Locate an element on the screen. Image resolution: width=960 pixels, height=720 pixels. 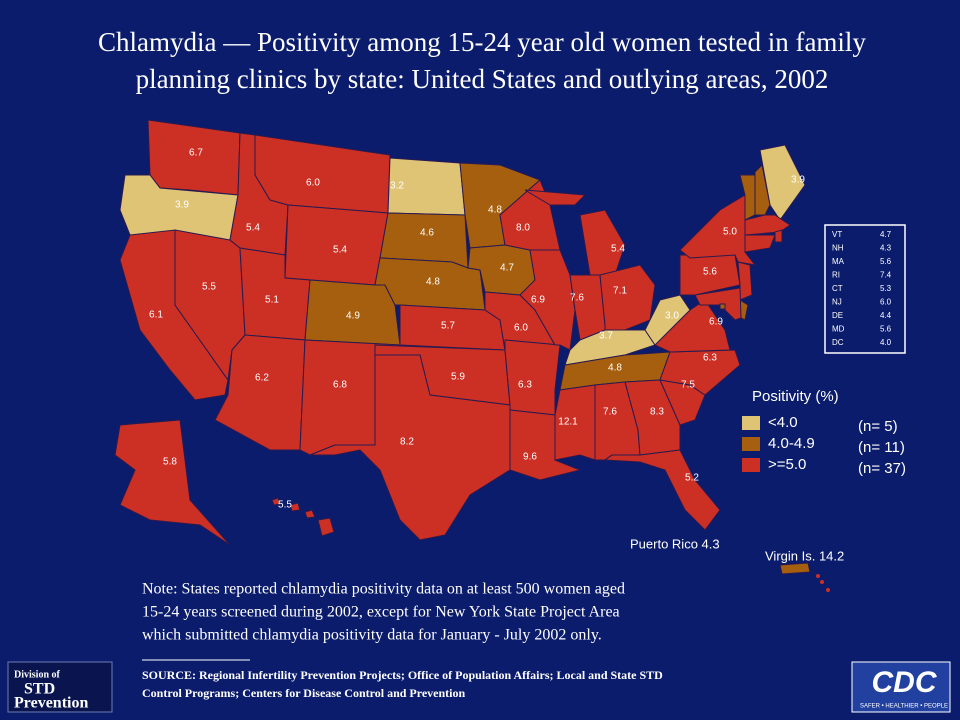
state-value: 5.9 is located at coordinates (458, 377).